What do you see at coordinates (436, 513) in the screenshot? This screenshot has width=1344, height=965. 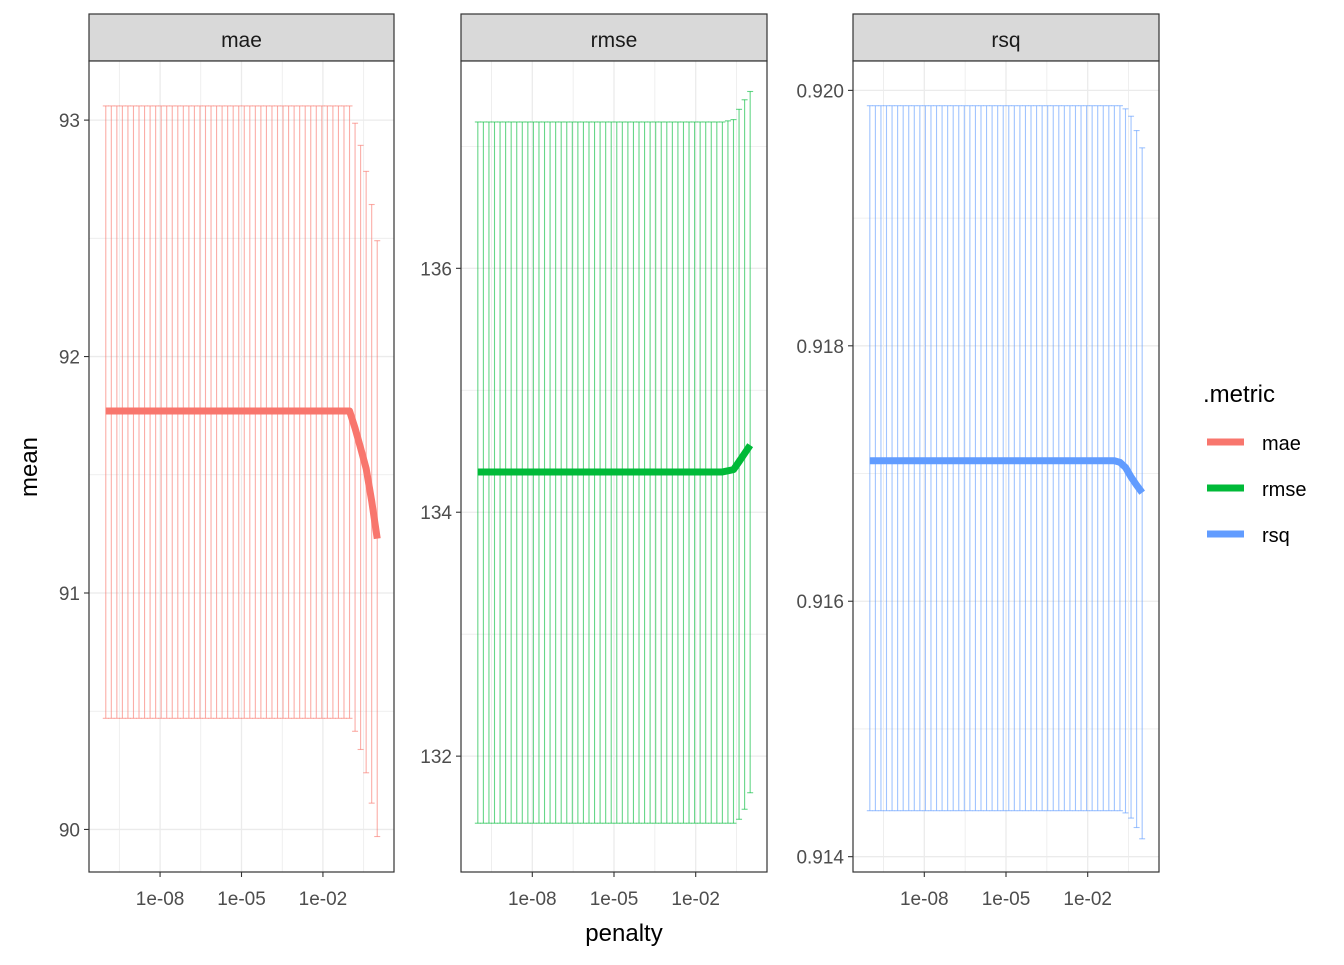 I see `y-tick-label: 134` at bounding box center [436, 513].